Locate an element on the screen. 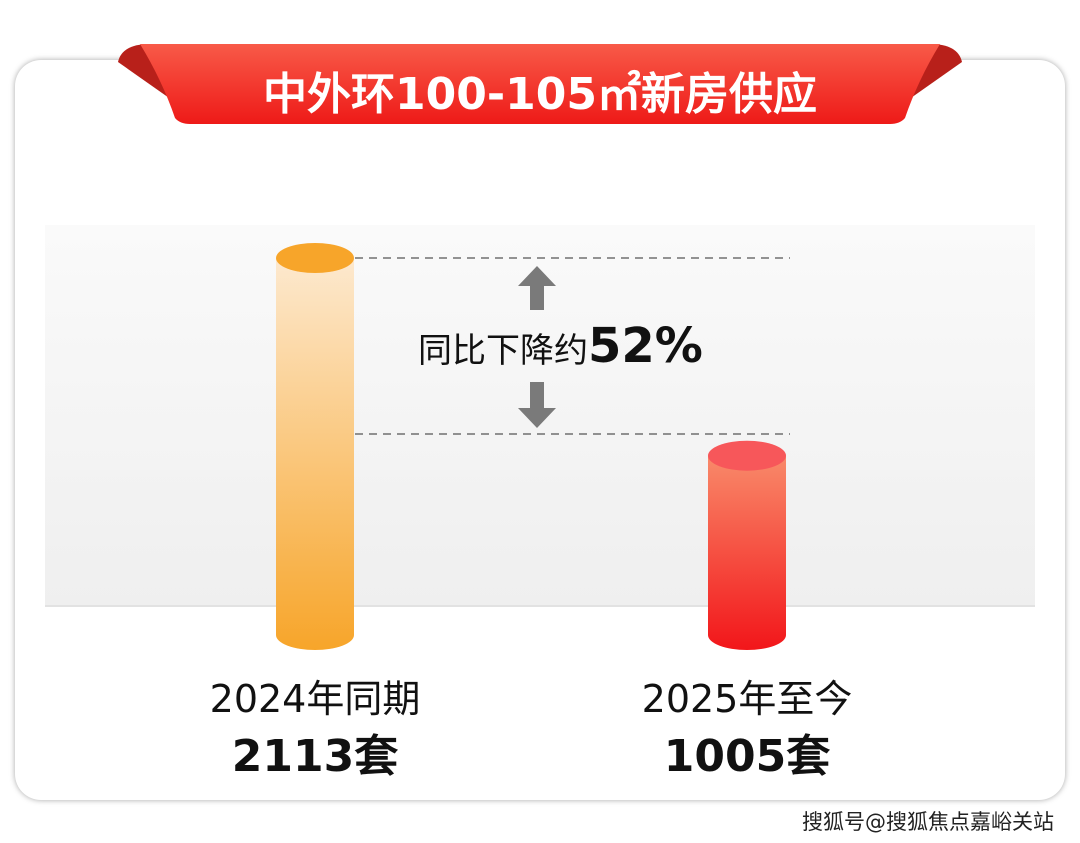  change-annotation: 同比下降约52% is located at coordinates (560, 346).